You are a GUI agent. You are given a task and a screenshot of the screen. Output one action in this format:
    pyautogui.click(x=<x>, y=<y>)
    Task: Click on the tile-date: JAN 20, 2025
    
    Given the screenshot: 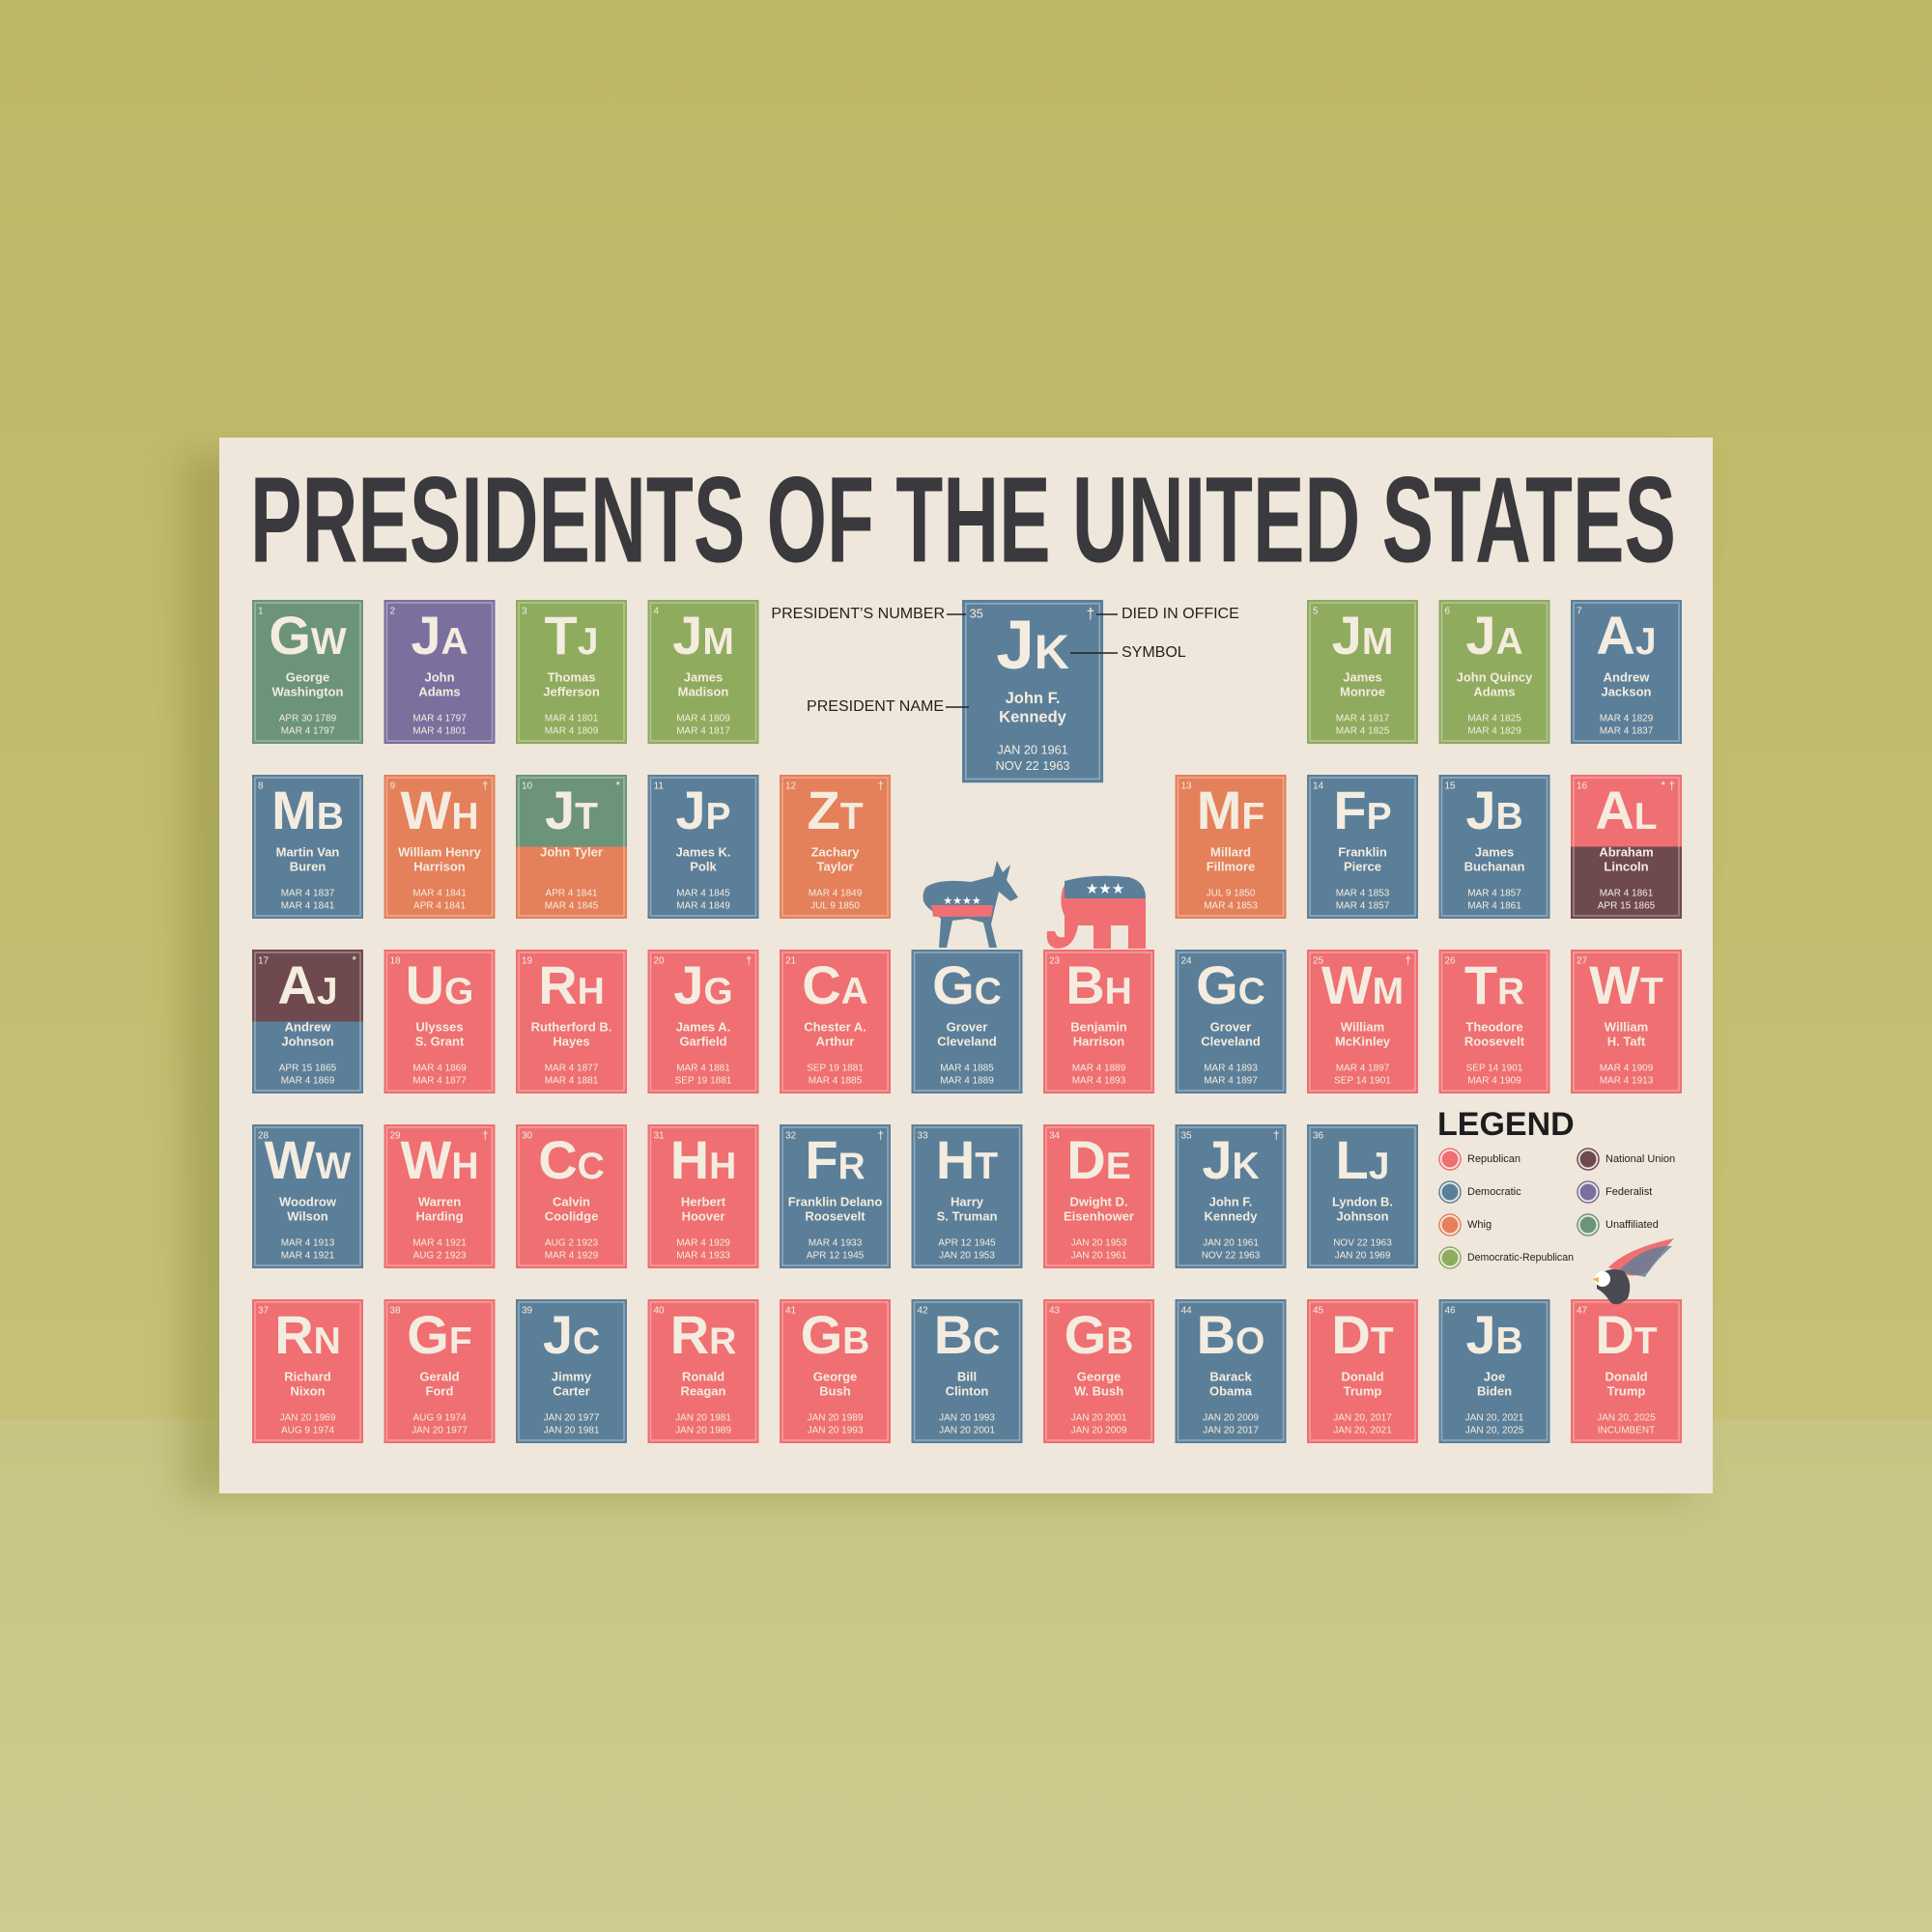 What is the action you would take?
    pyautogui.click(x=1494, y=1431)
    